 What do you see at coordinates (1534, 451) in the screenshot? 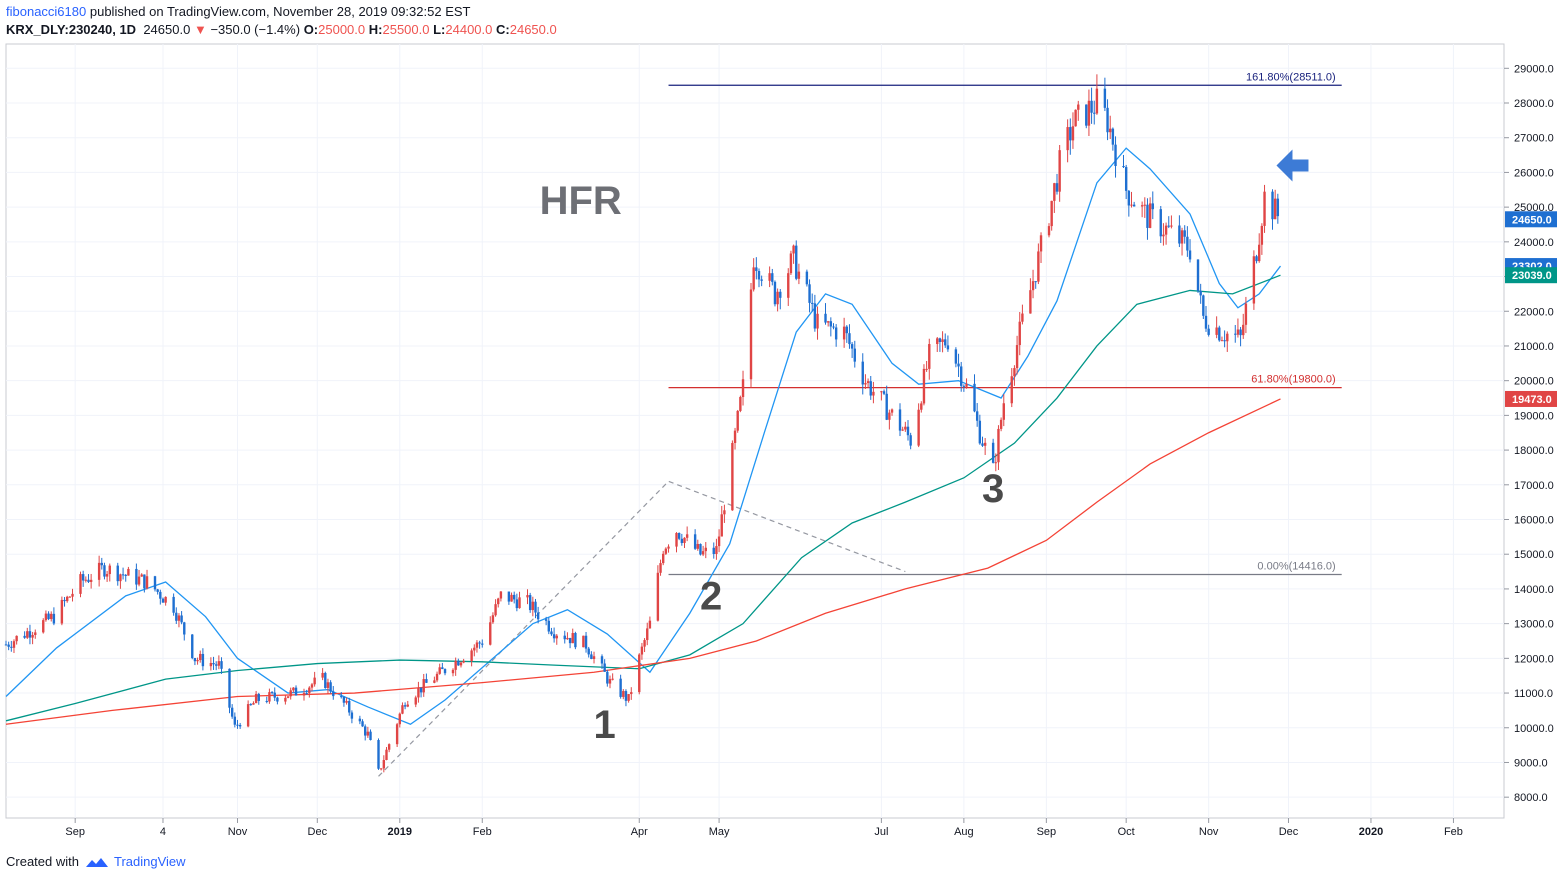
I see `y-tick-label: 18000.0` at bounding box center [1534, 451].